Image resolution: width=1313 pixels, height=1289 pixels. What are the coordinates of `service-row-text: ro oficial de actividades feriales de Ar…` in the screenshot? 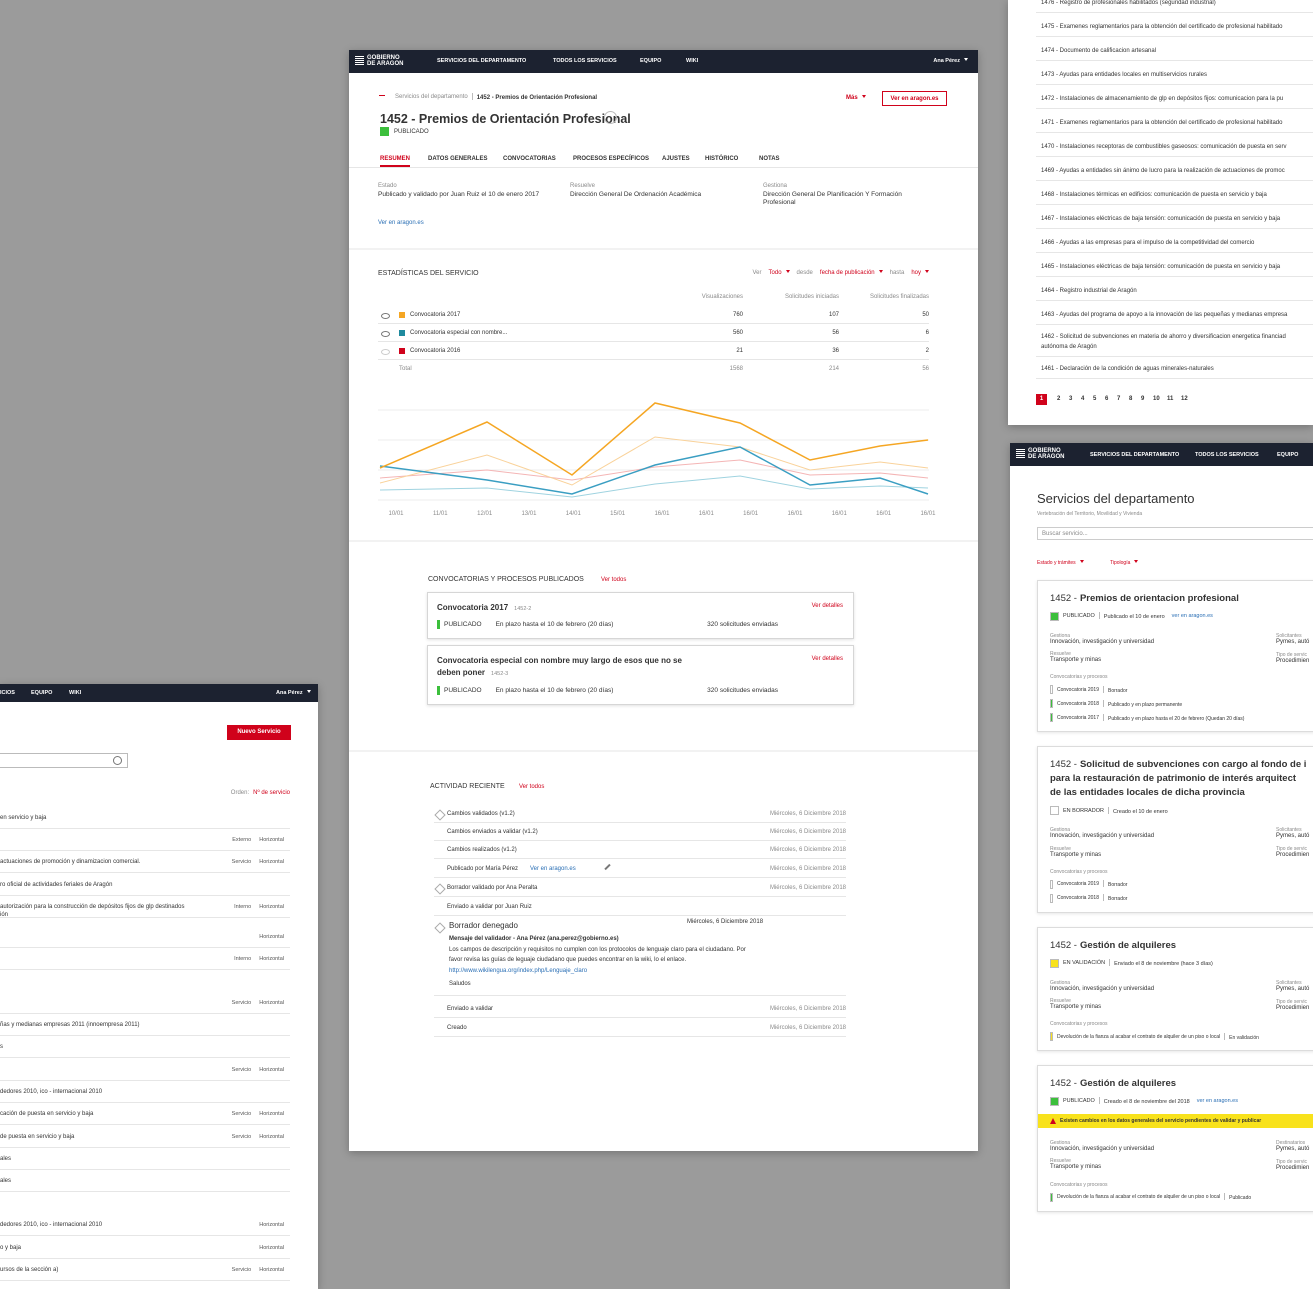 It's located at (56, 885).